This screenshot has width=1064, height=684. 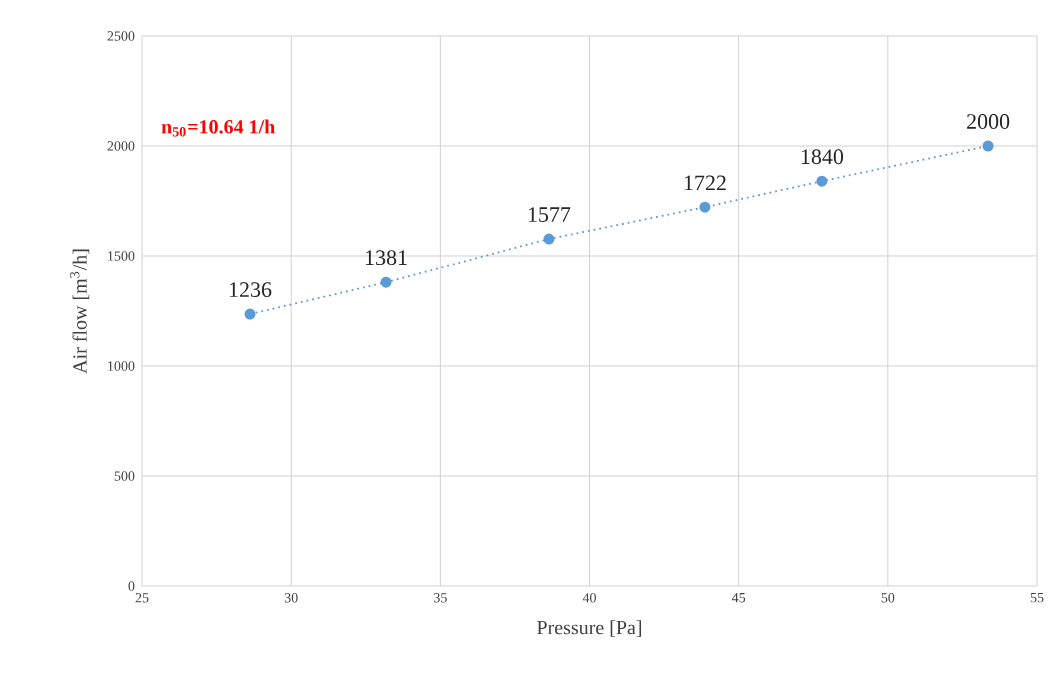 What do you see at coordinates (589, 628) in the screenshot?
I see `x-axis-title: Pressure [Pa]` at bounding box center [589, 628].